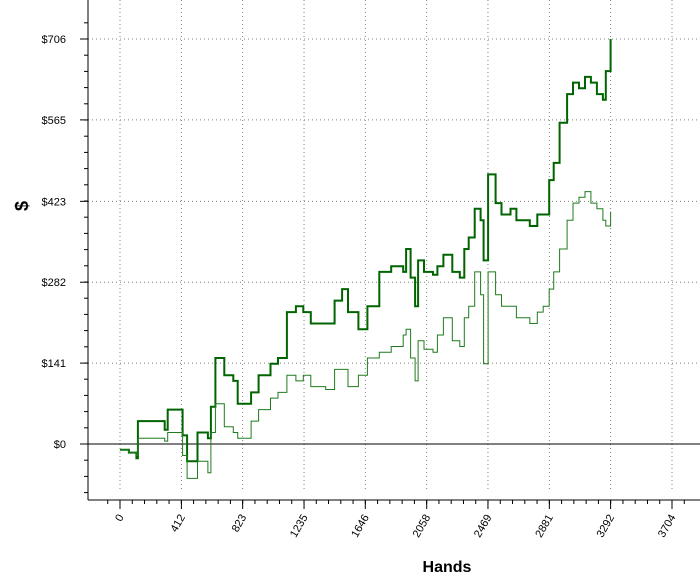 The image size is (700, 577). Describe the element at coordinates (54, 121) in the screenshot. I see `y-tick-label-4: $565` at that location.